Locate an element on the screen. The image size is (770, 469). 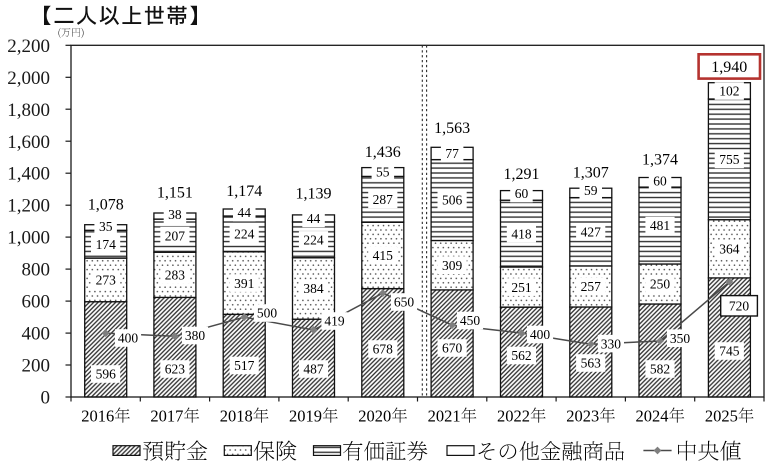
svg-text: 1,200 is located at coordinates (28, 206).